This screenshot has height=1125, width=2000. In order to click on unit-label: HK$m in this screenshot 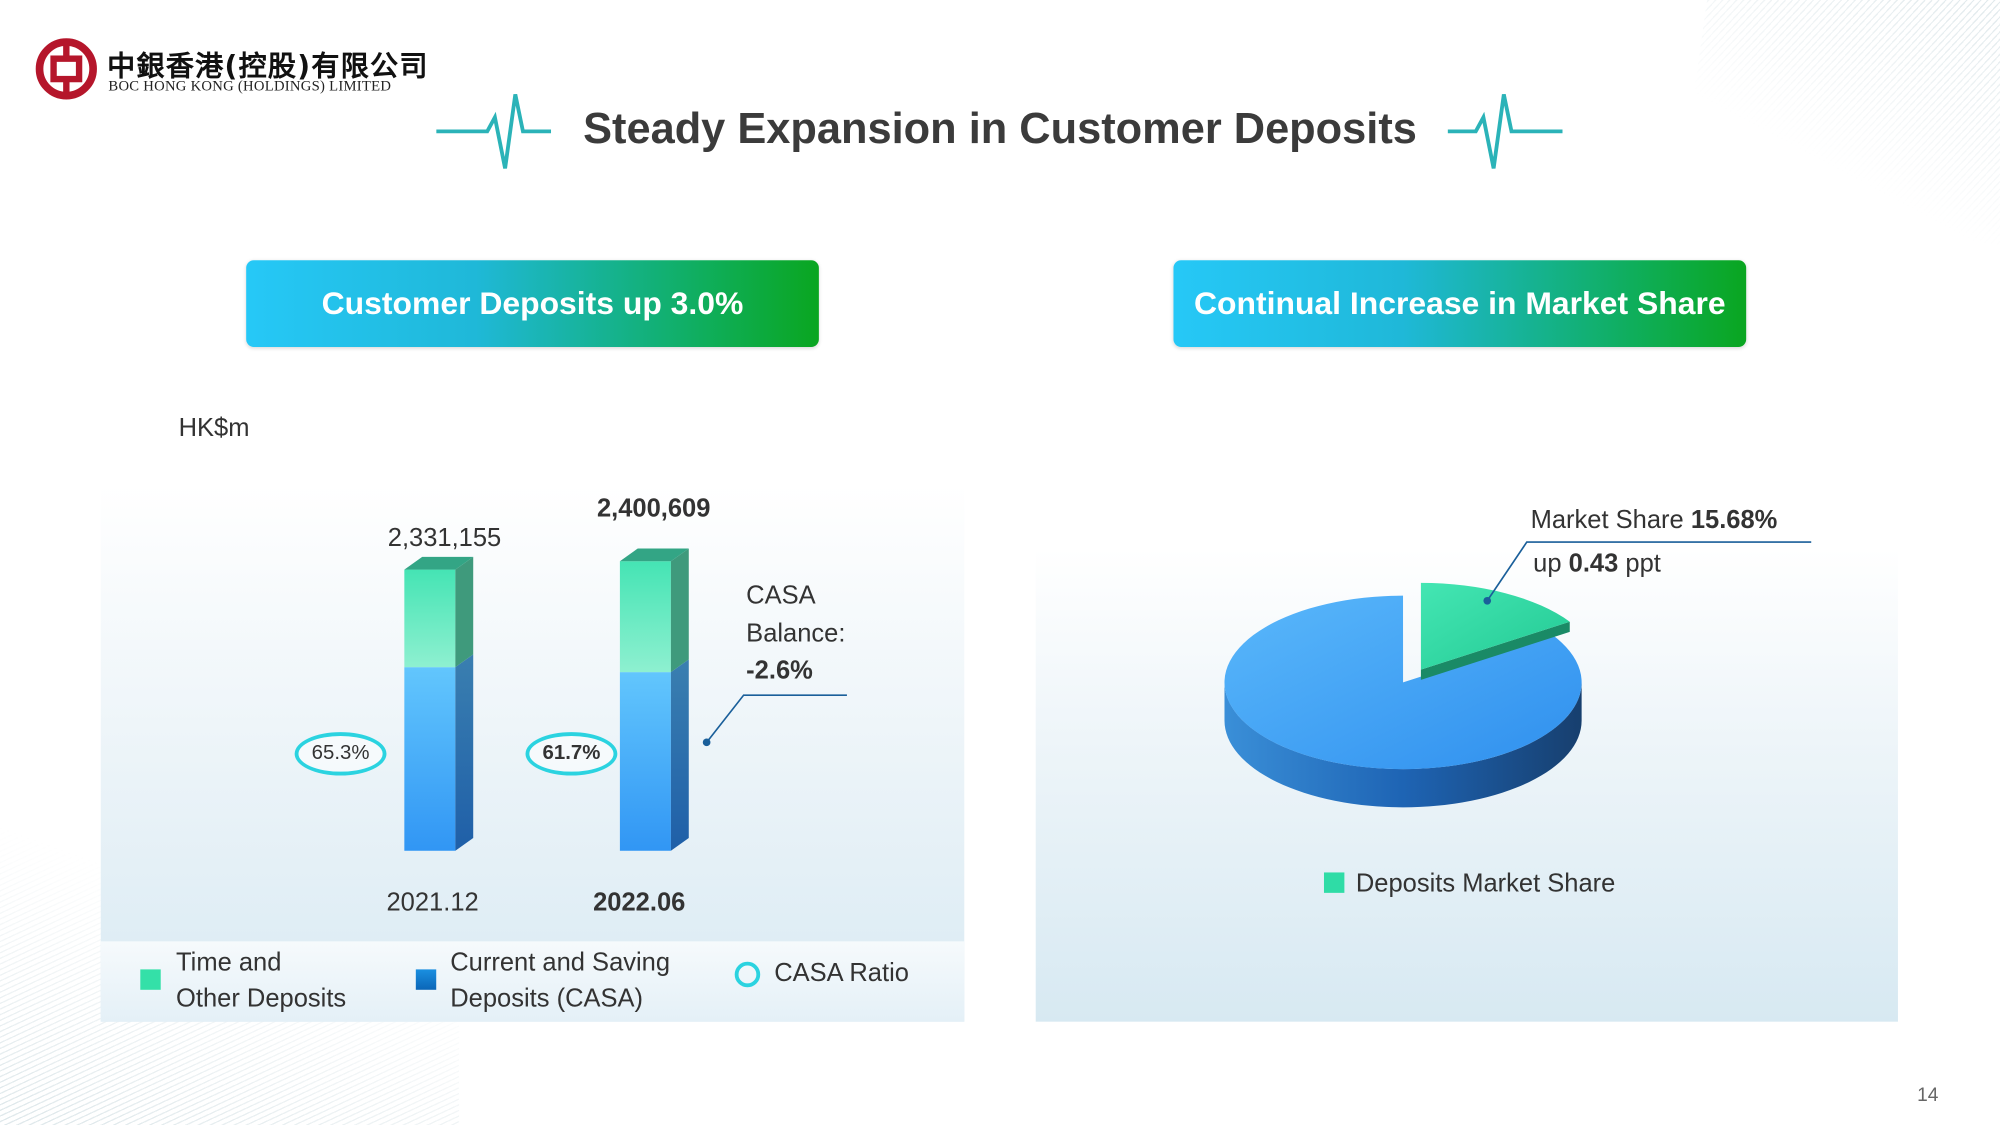, I will do `click(214, 428)`.